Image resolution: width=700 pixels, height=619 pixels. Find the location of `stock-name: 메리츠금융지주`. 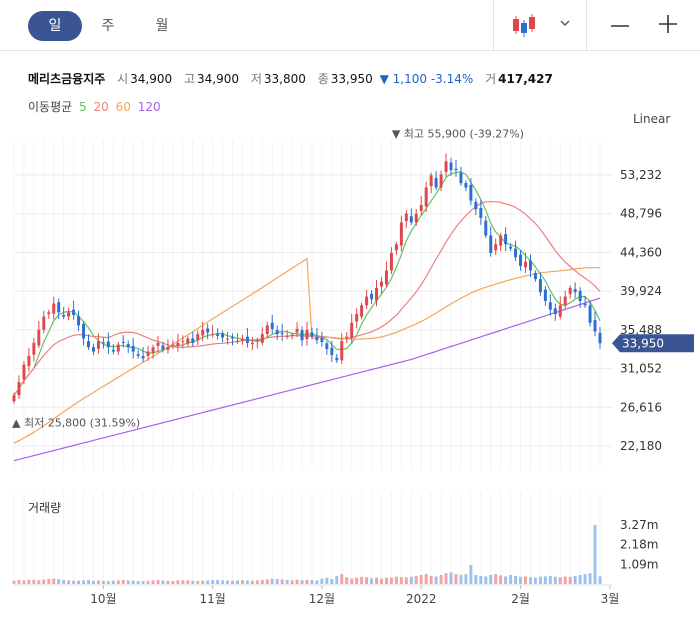

stock-name: 메리츠금융지주 is located at coordinates (67, 79).